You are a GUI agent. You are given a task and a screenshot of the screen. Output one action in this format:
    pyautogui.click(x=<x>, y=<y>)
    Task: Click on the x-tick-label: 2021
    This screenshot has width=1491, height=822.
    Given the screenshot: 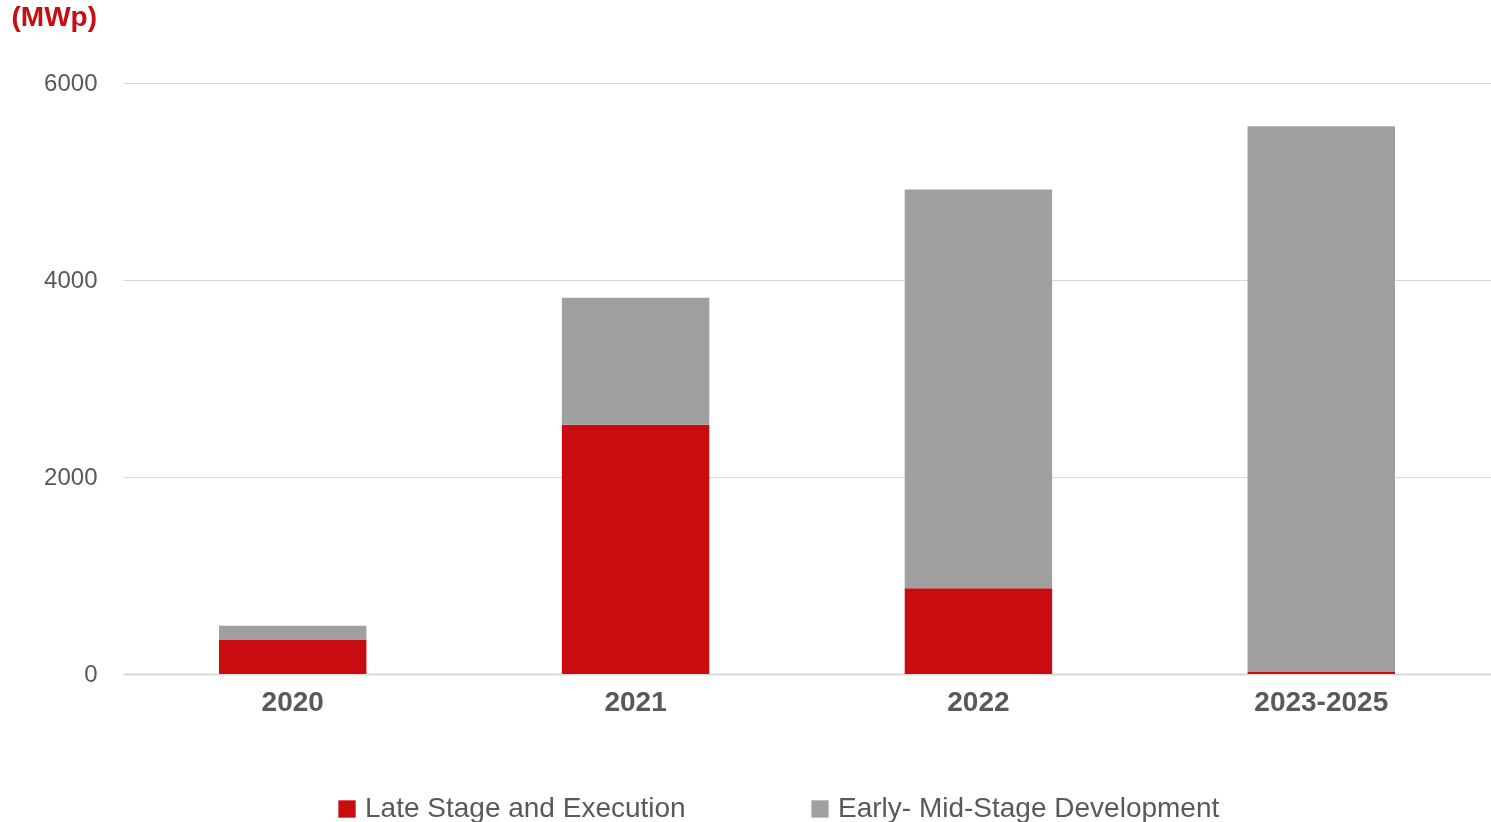 What is the action you would take?
    pyautogui.click(x=635, y=701)
    